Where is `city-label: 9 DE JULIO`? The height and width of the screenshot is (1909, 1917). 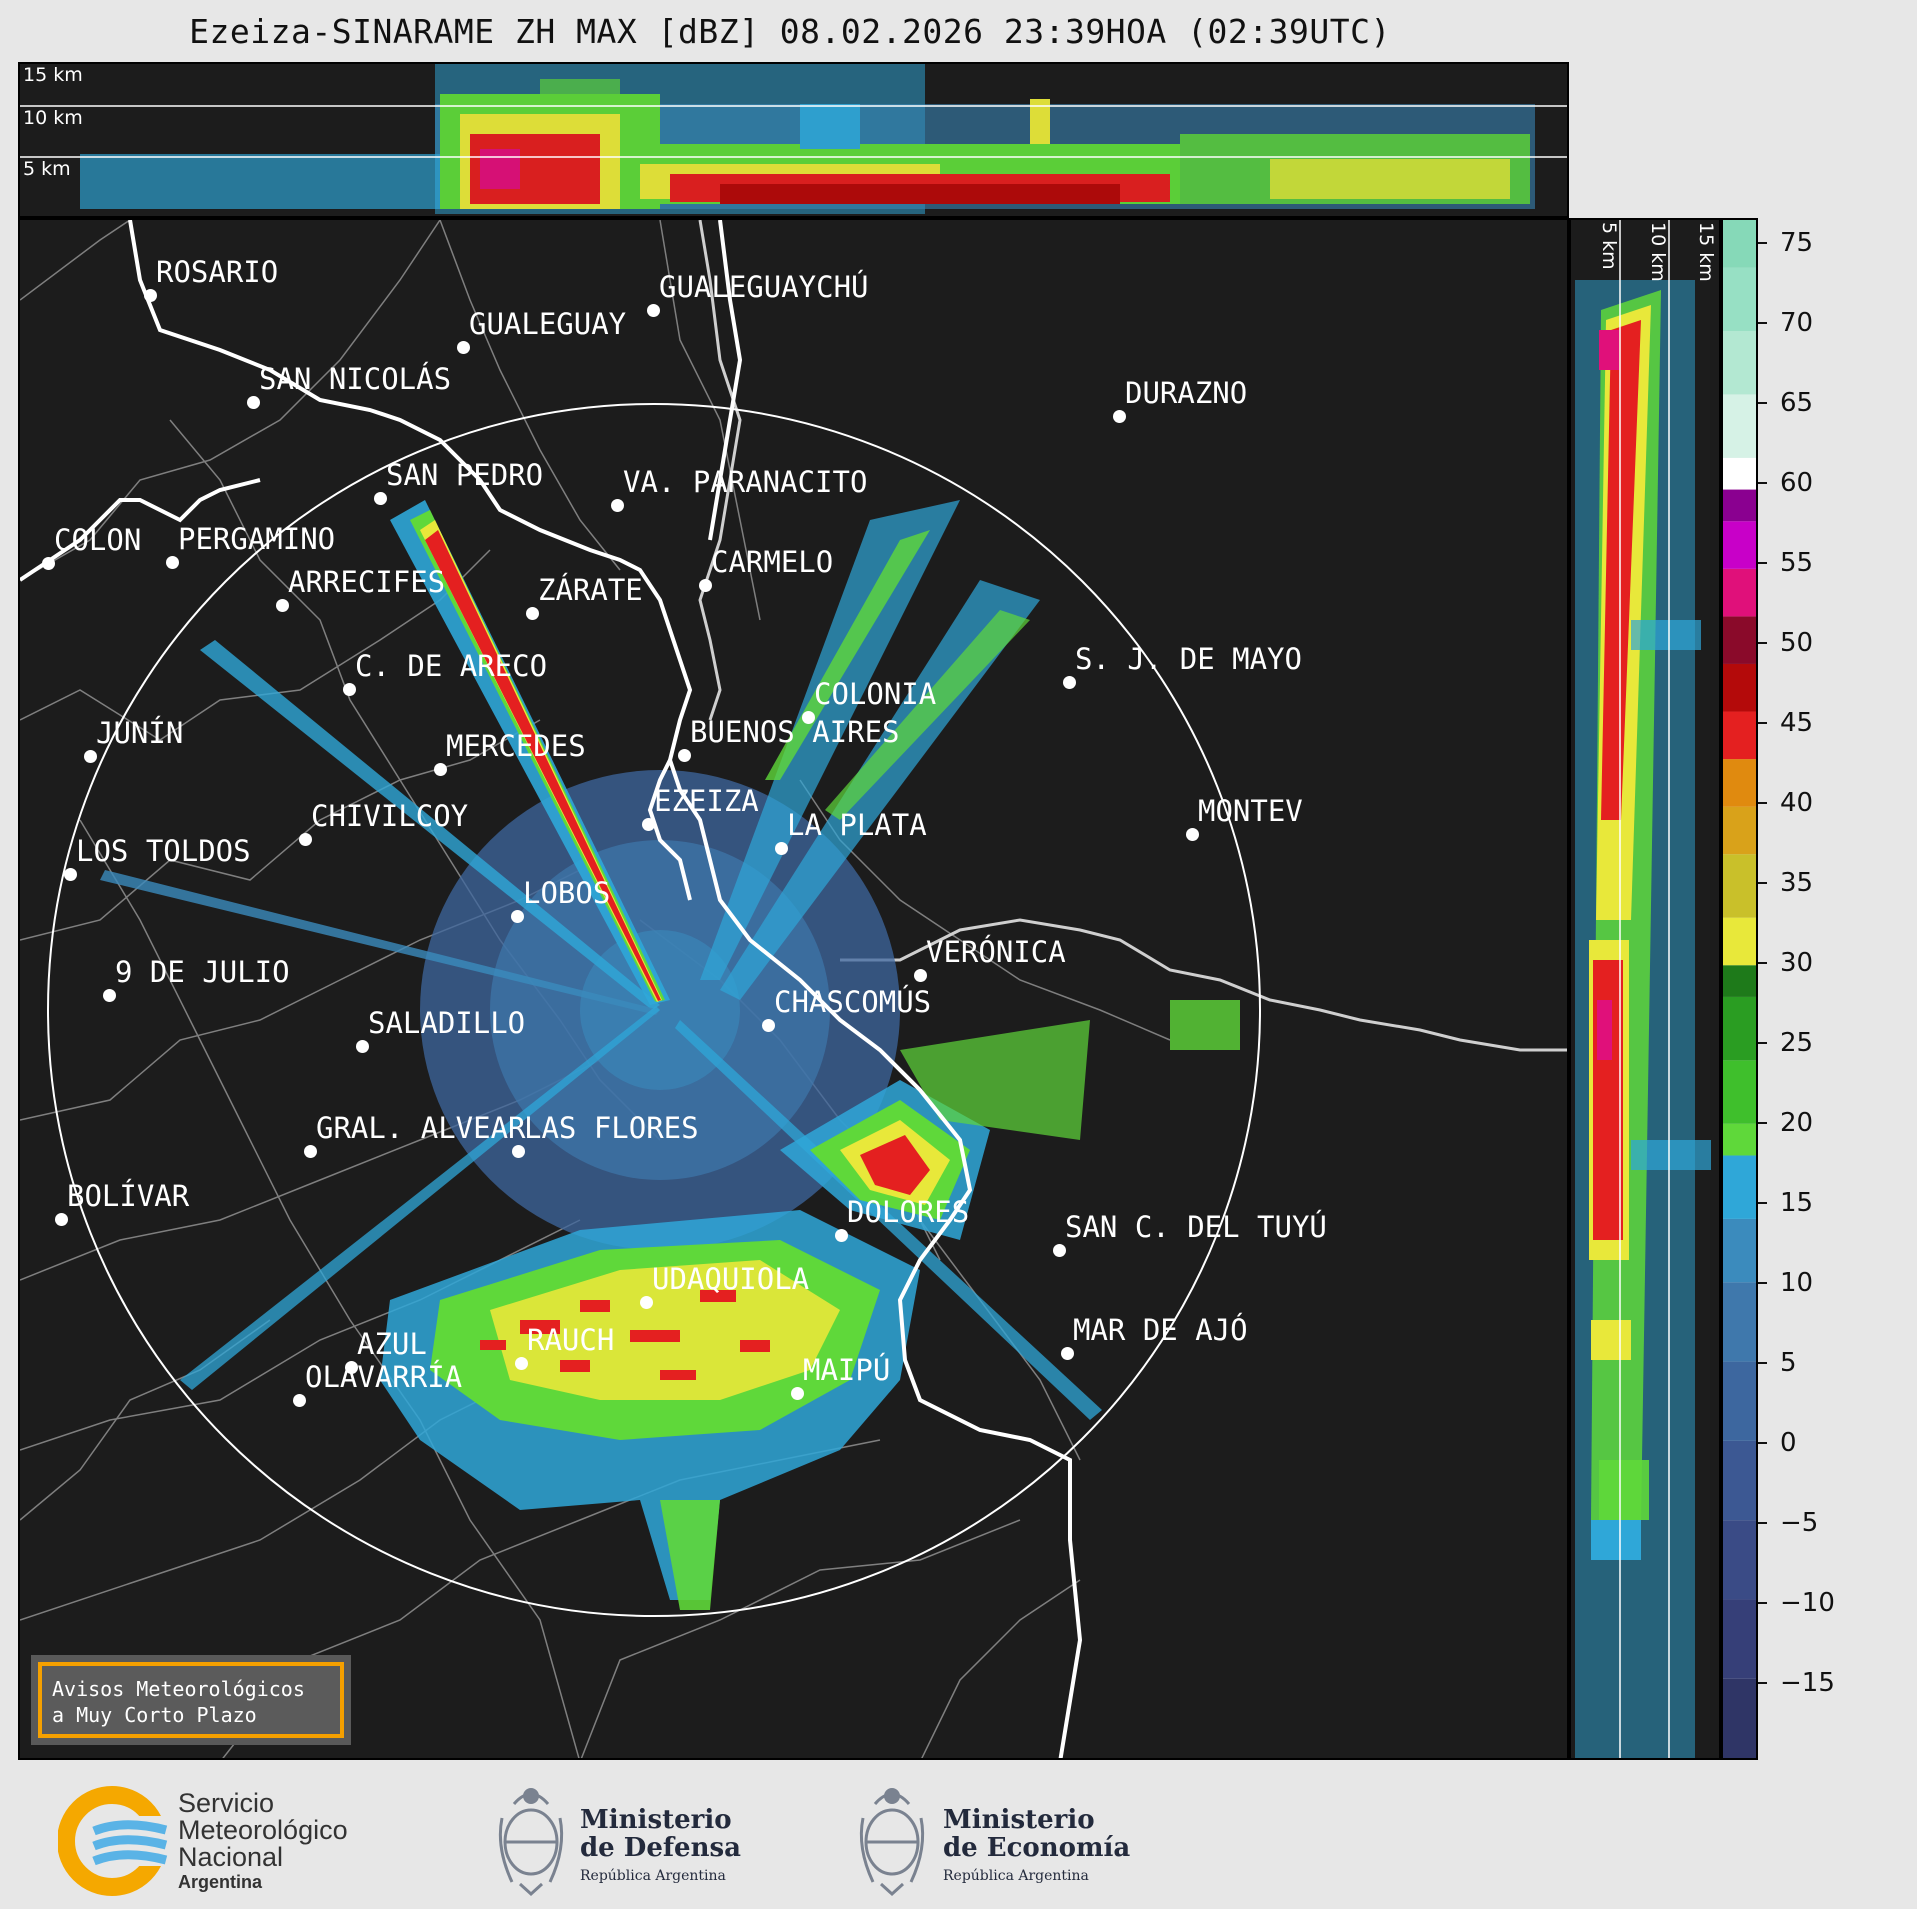
city-label: 9 DE JULIO is located at coordinates (202, 972).